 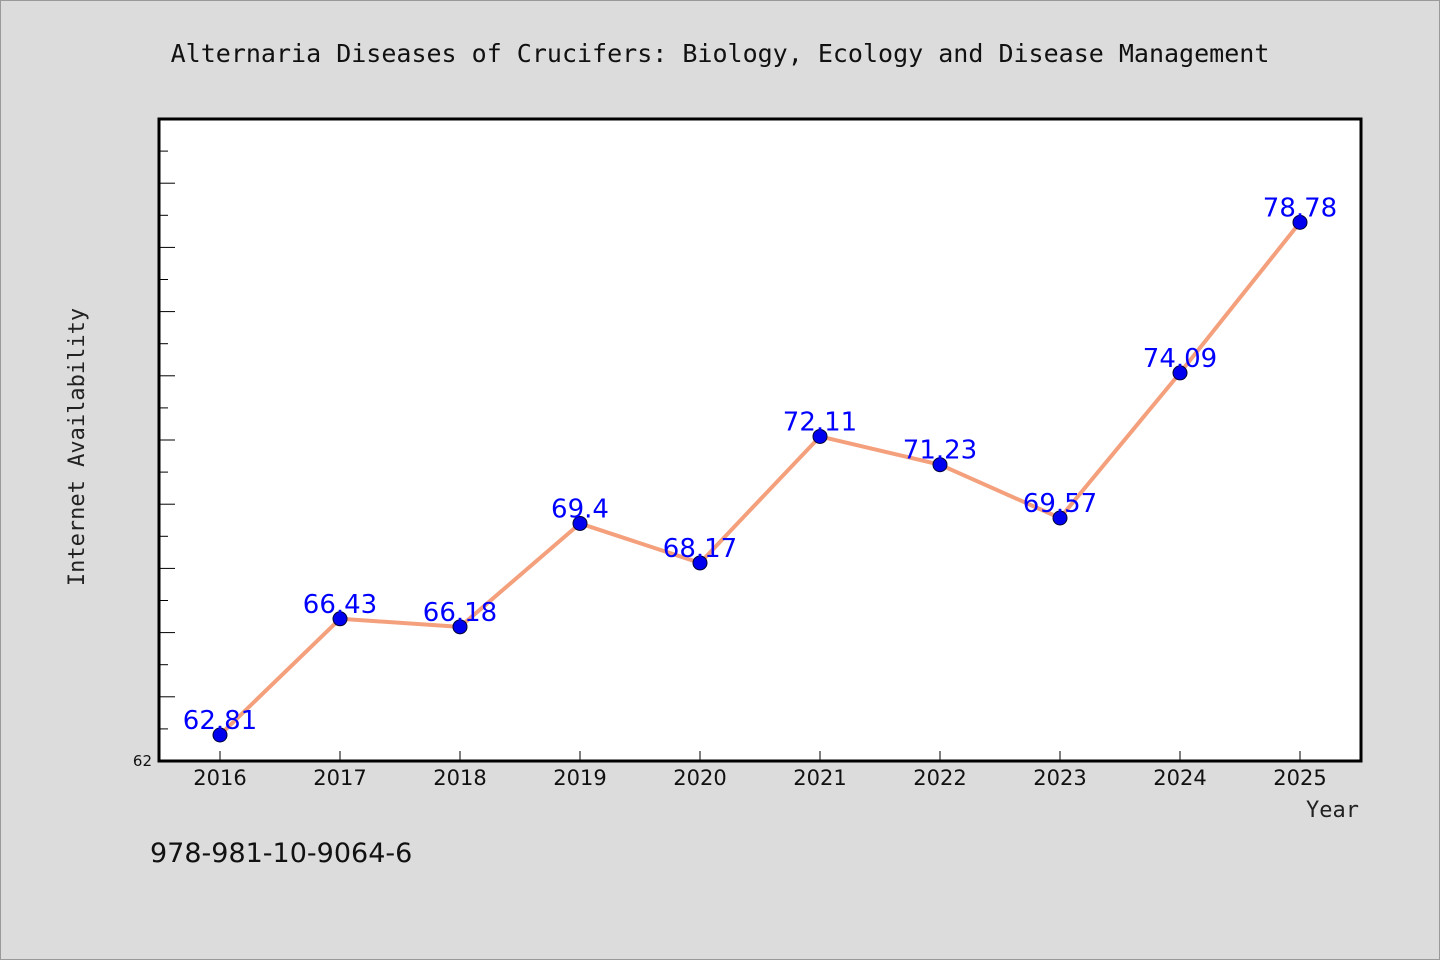 I want to click on x-tick-label: 2016, so click(x=219, y=778).